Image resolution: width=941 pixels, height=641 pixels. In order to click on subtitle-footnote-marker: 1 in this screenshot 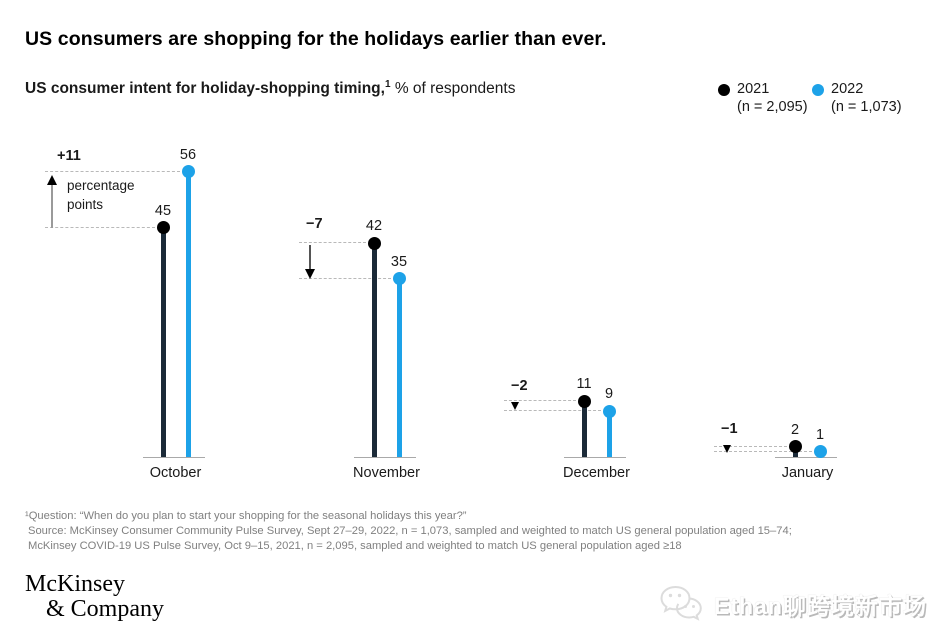, I will do `click(387, 84)`.